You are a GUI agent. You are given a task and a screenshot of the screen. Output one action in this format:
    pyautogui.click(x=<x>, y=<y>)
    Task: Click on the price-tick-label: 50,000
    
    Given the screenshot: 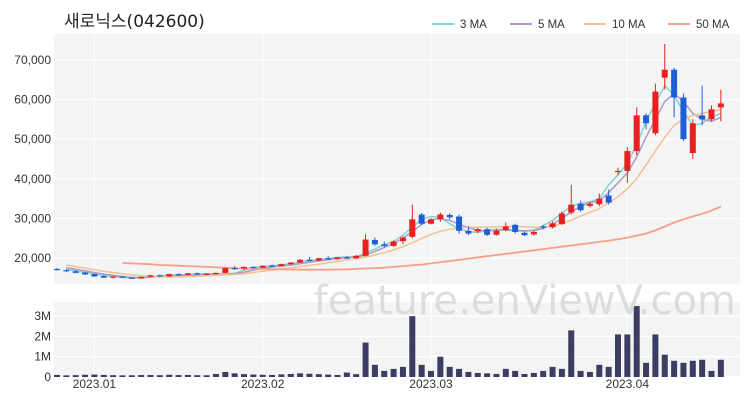 What is the action you would take?
    pyautogui.click(x=32, y=139)
    